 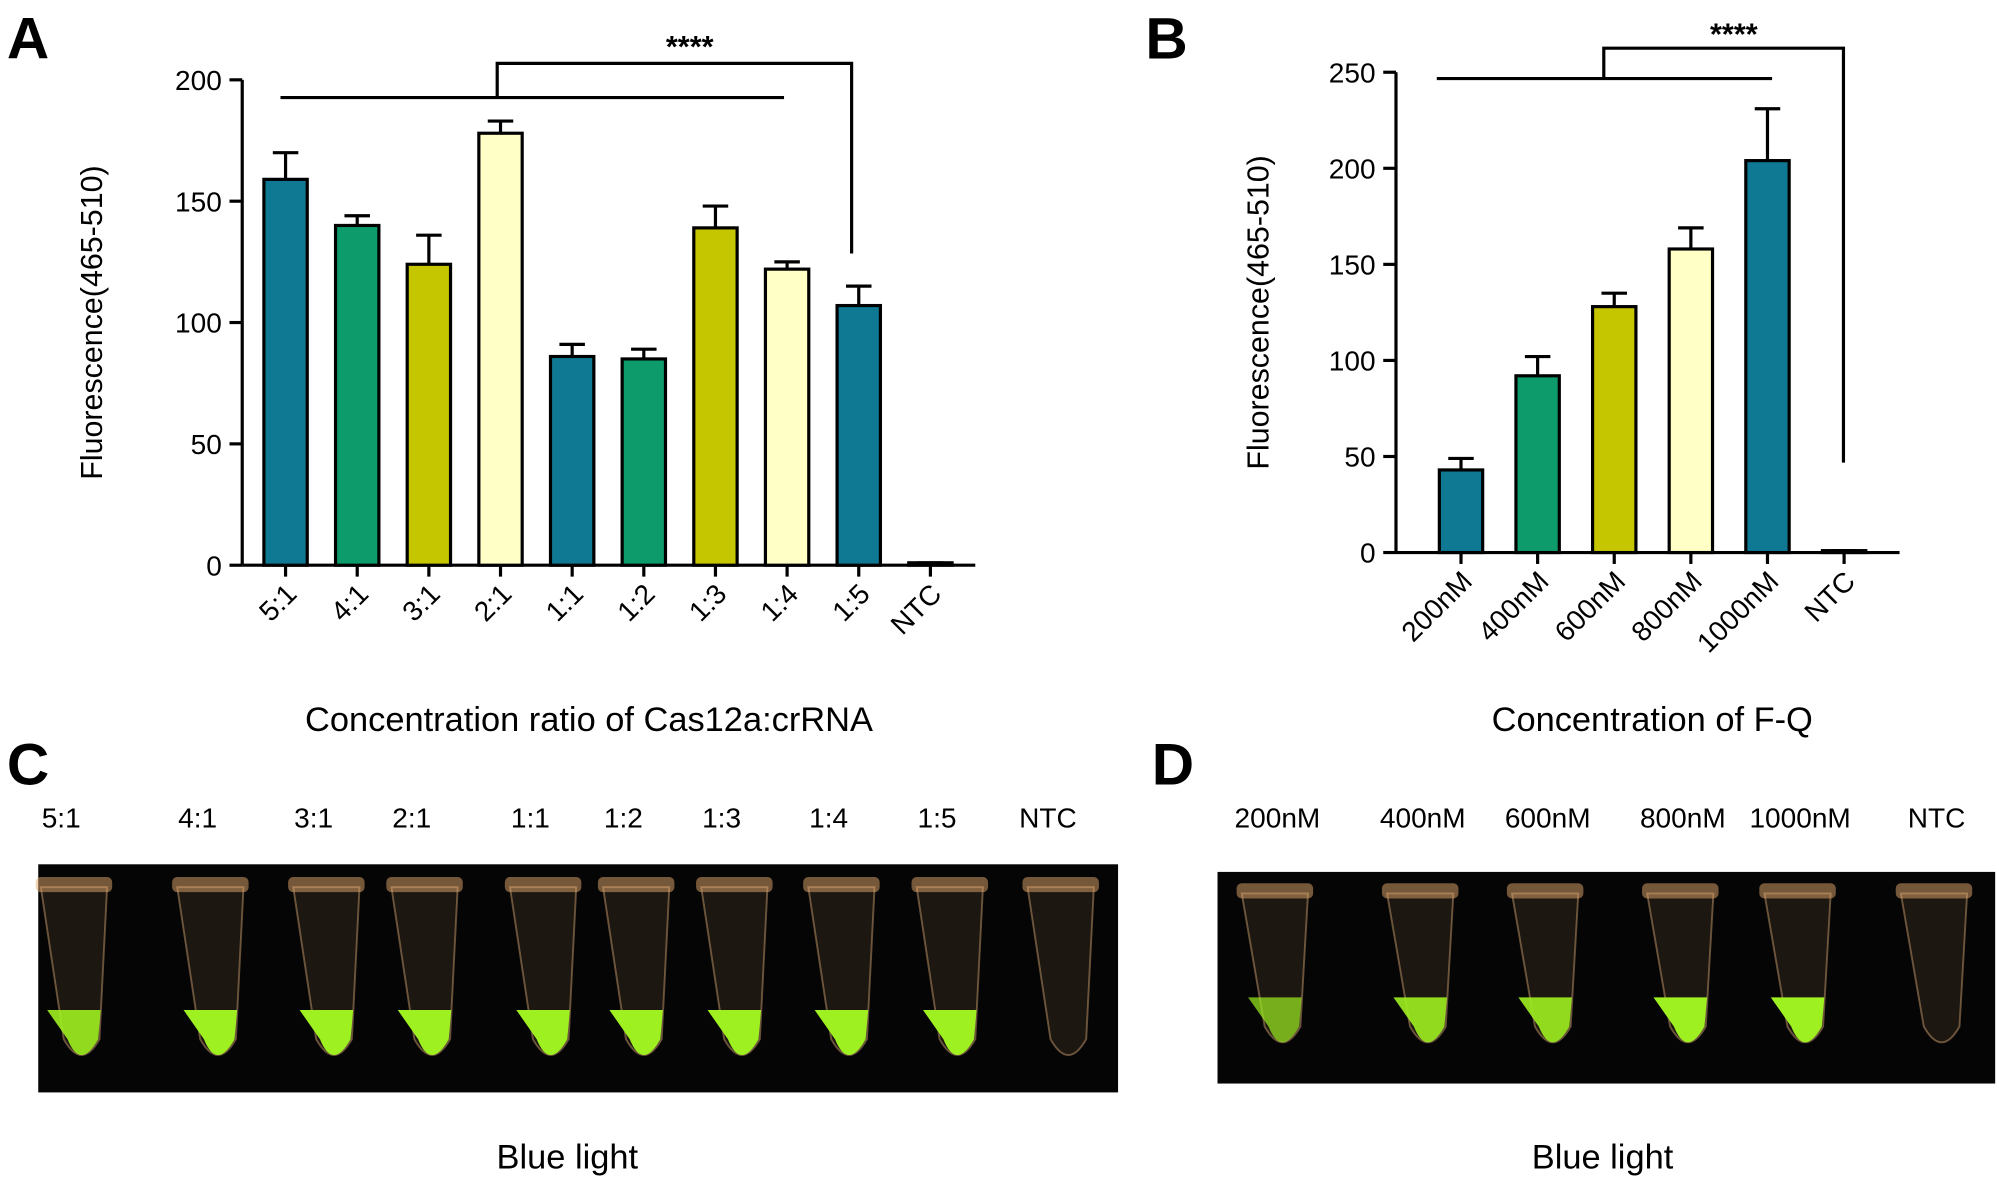 I want to click on tube-label: 1:2, so click(x=623, y=818).